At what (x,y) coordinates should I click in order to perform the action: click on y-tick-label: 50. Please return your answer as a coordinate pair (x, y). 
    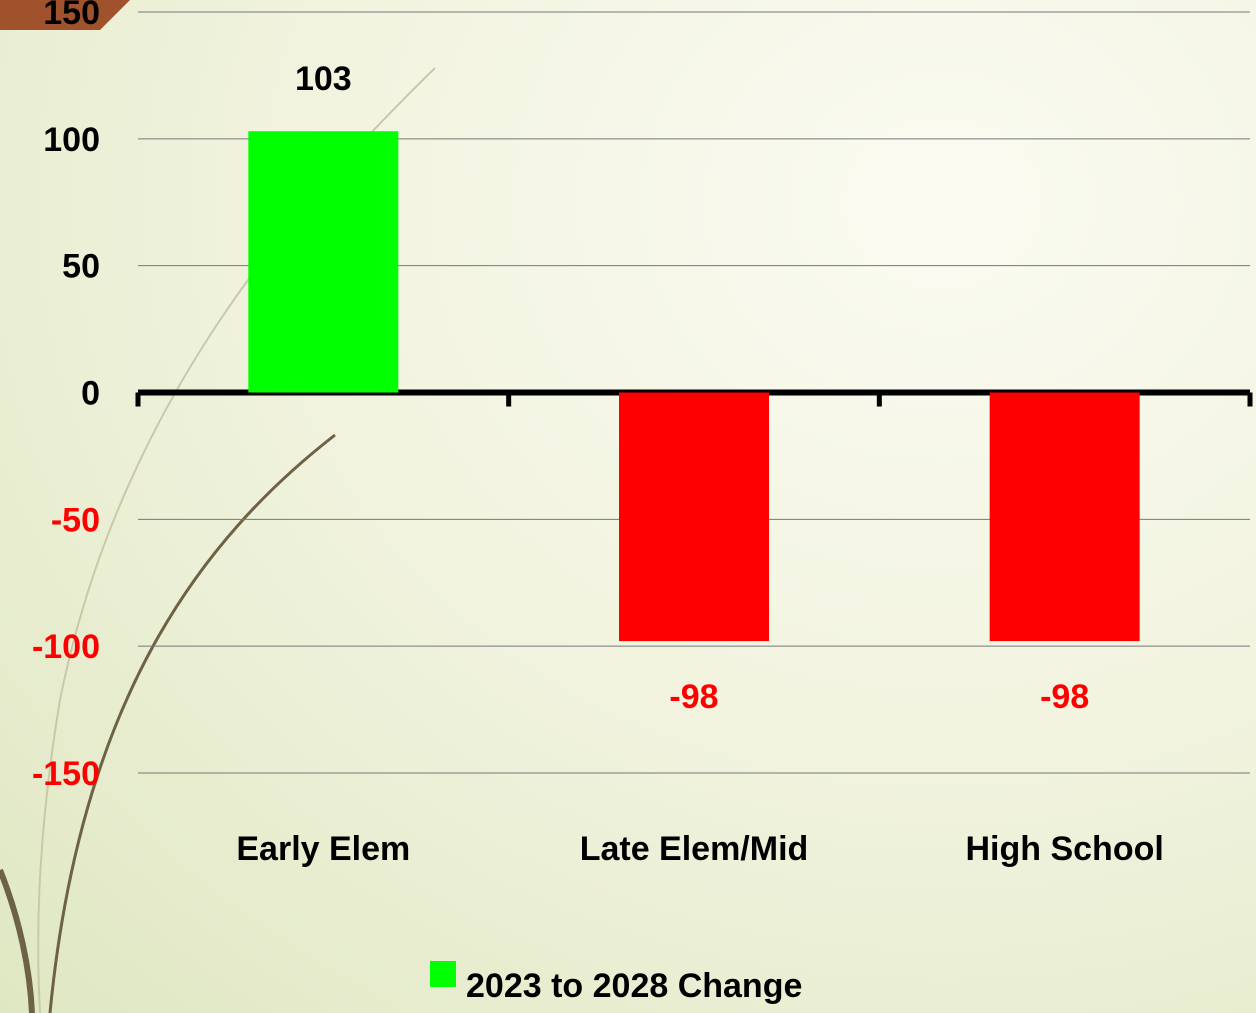
    Looking at the image, I should click on (81, 267).